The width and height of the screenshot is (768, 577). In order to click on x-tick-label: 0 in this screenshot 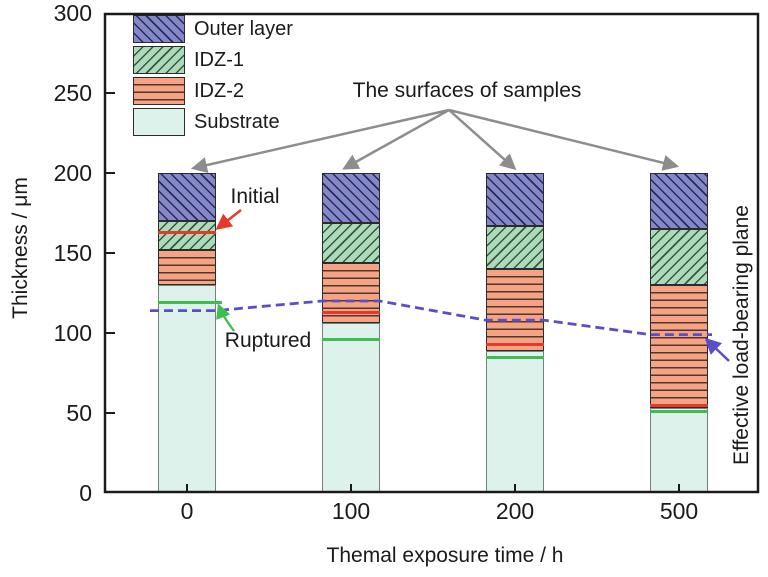, I will do `click(187, 511)`.